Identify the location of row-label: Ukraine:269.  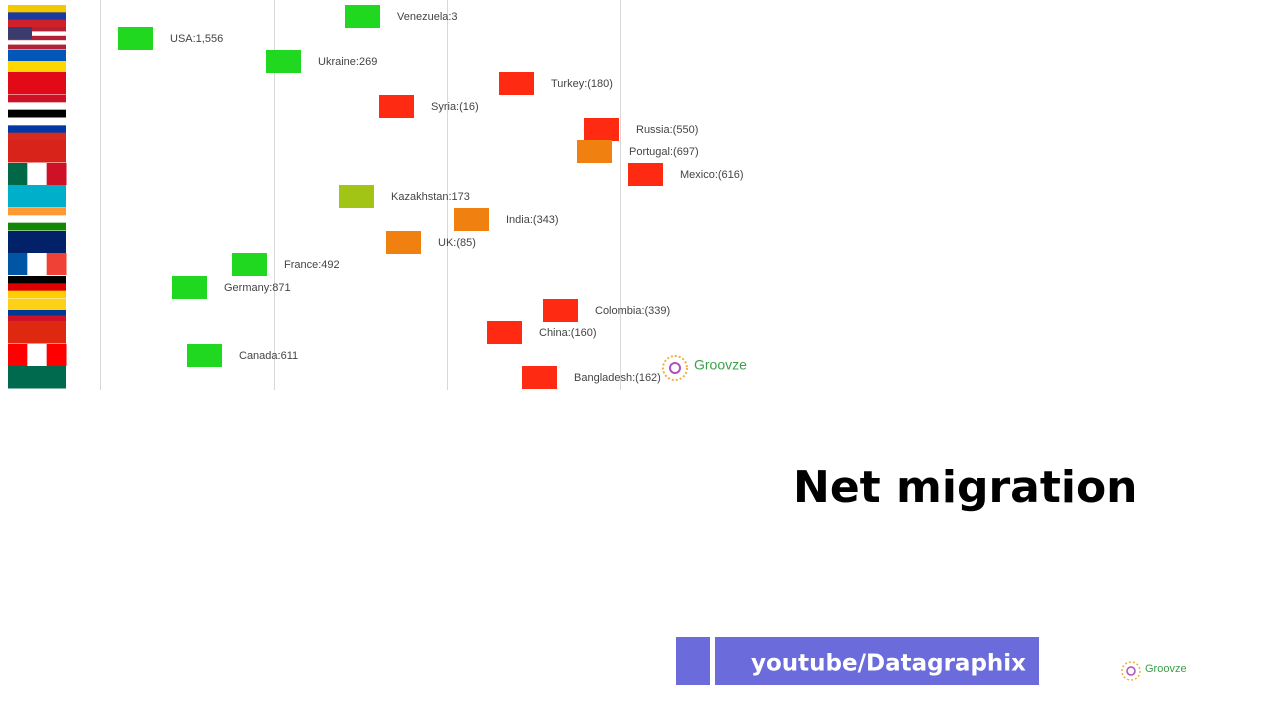
(347, 62).